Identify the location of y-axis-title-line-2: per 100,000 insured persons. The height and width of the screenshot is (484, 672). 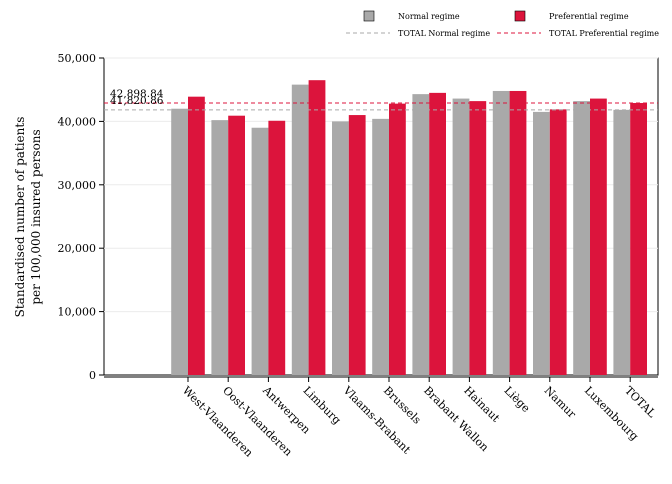
(36, 216).